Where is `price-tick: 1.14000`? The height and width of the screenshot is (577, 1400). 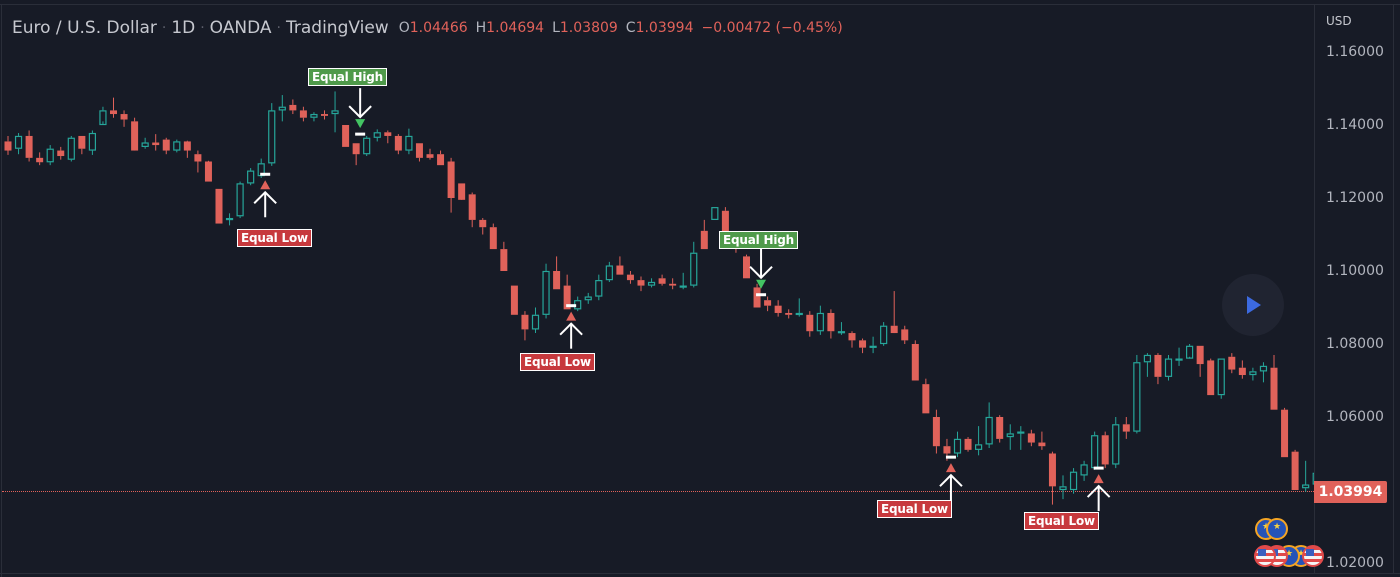
price-tick: 1.14000 is located at coordinates (1355, 125).